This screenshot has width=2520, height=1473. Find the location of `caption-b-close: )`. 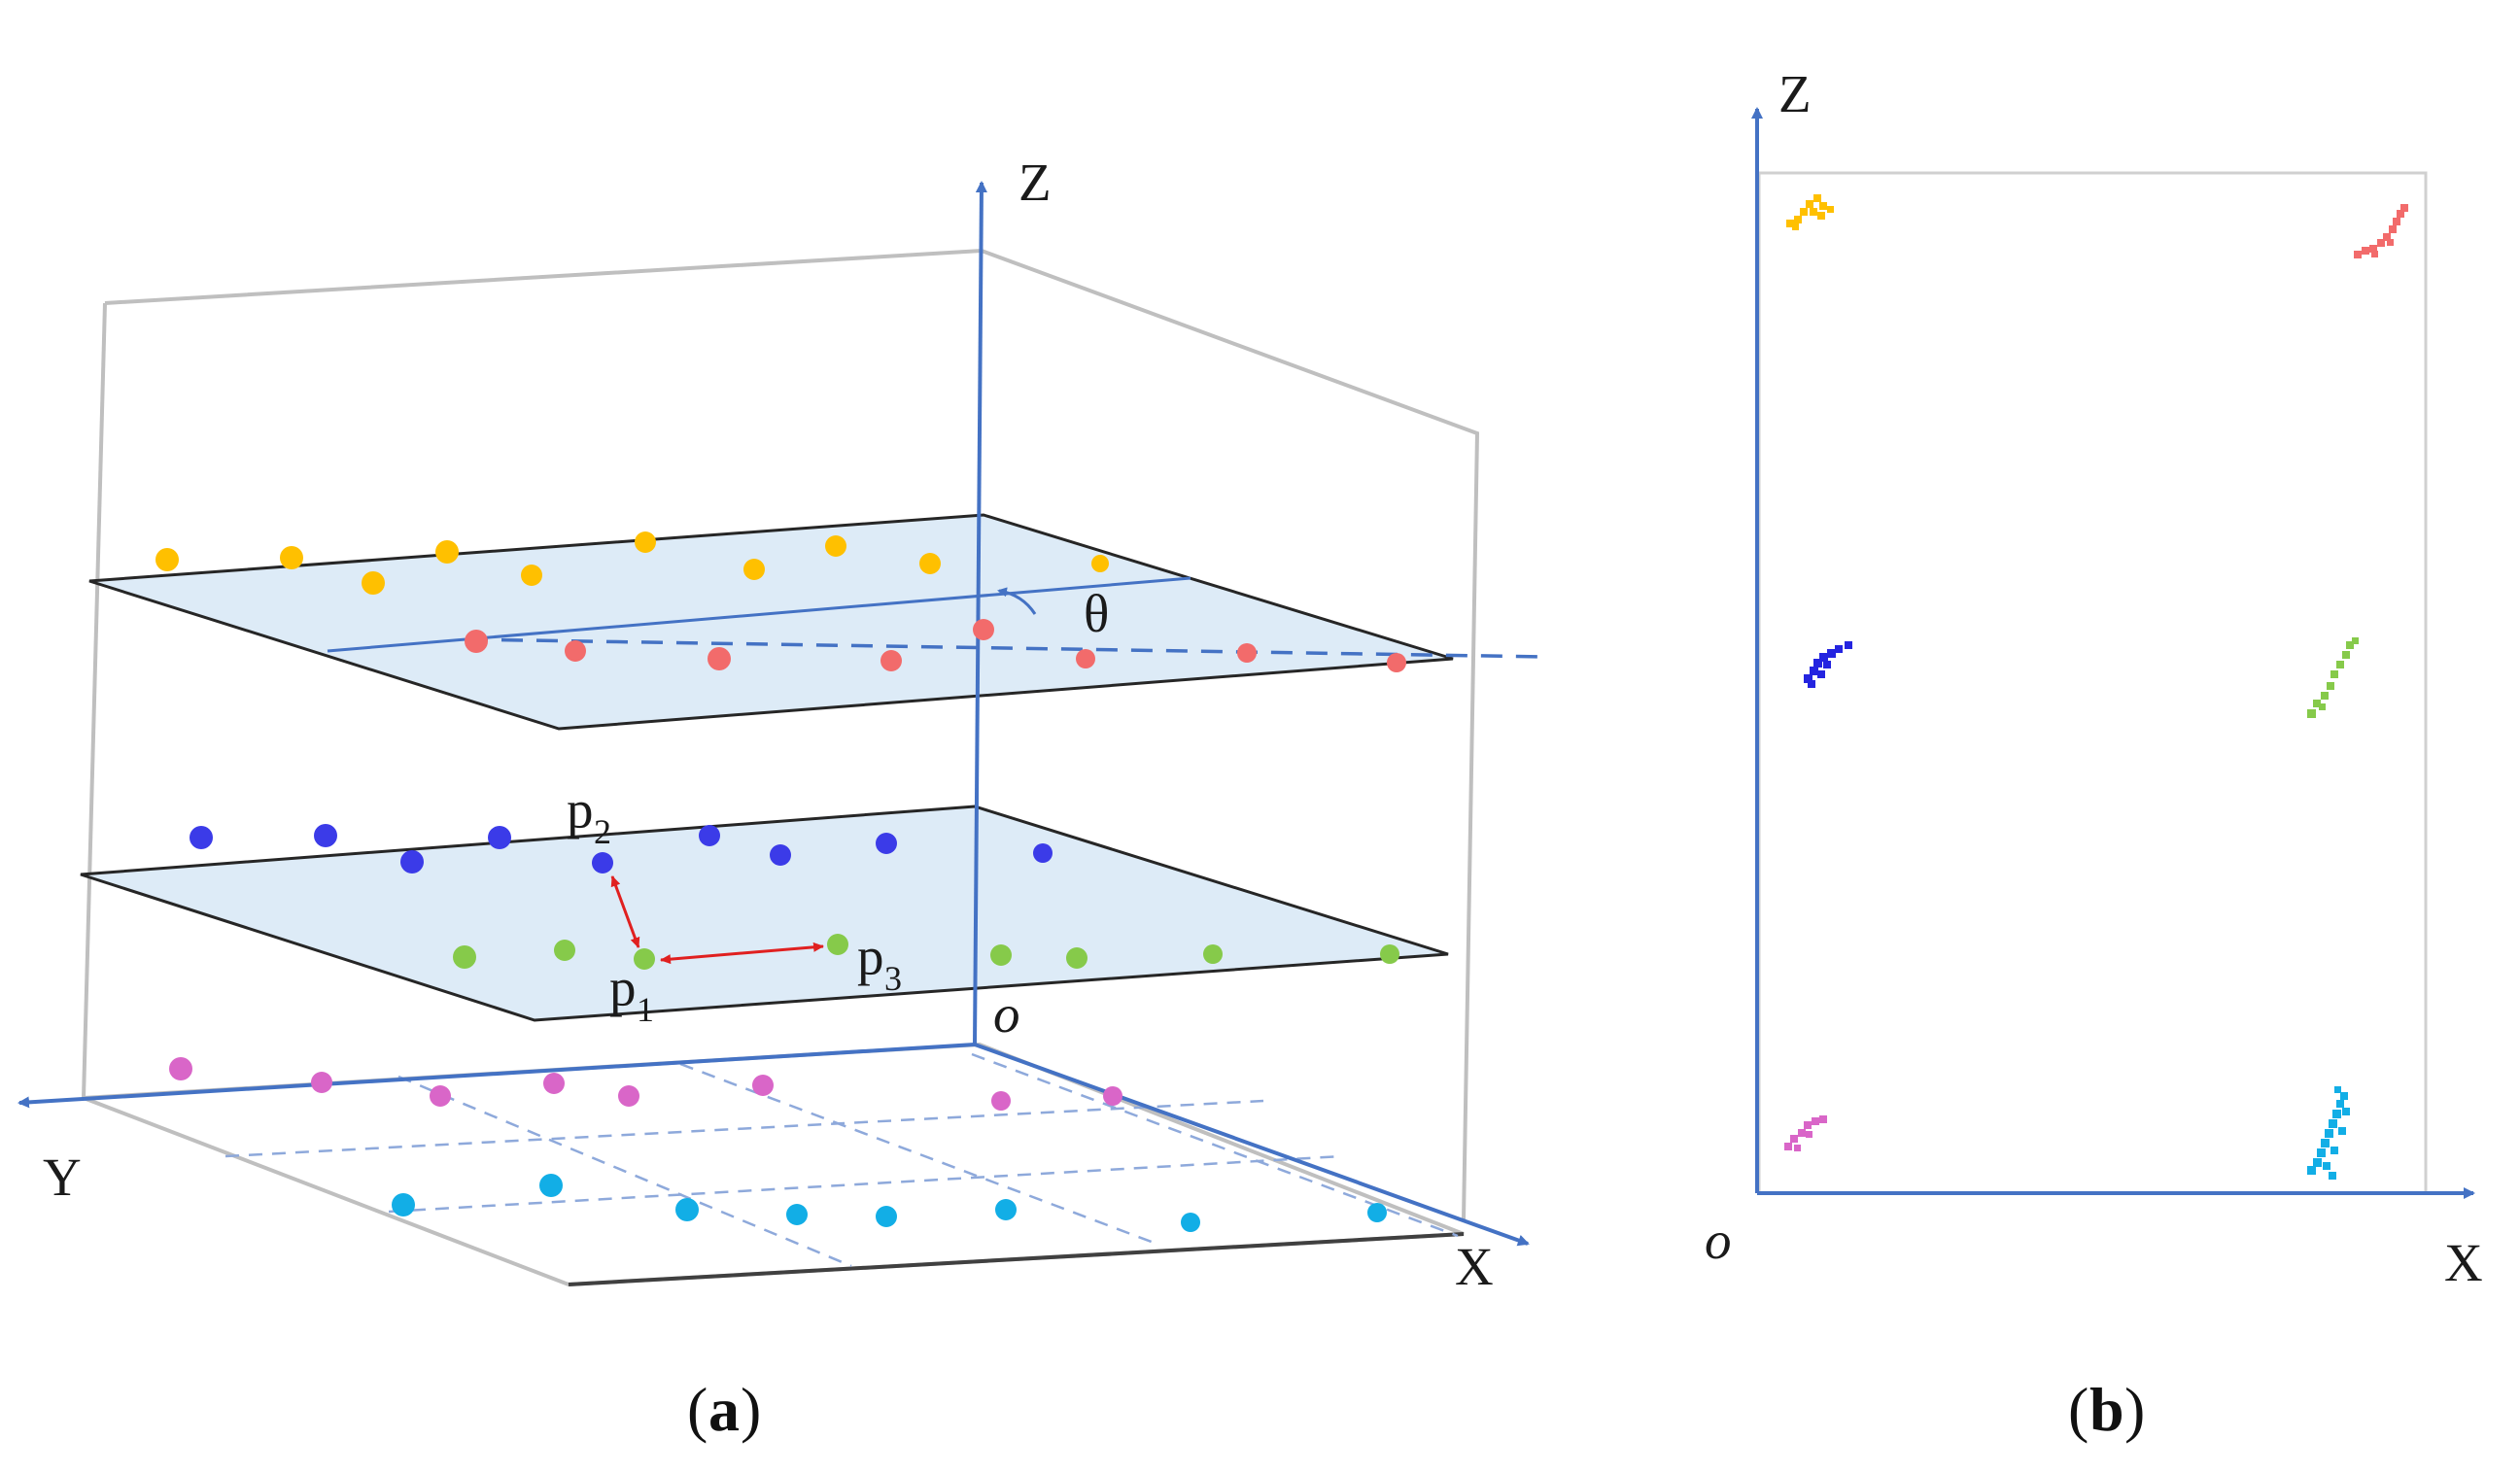

caption-b-close: ) is located at coordinates (2134, 1409).